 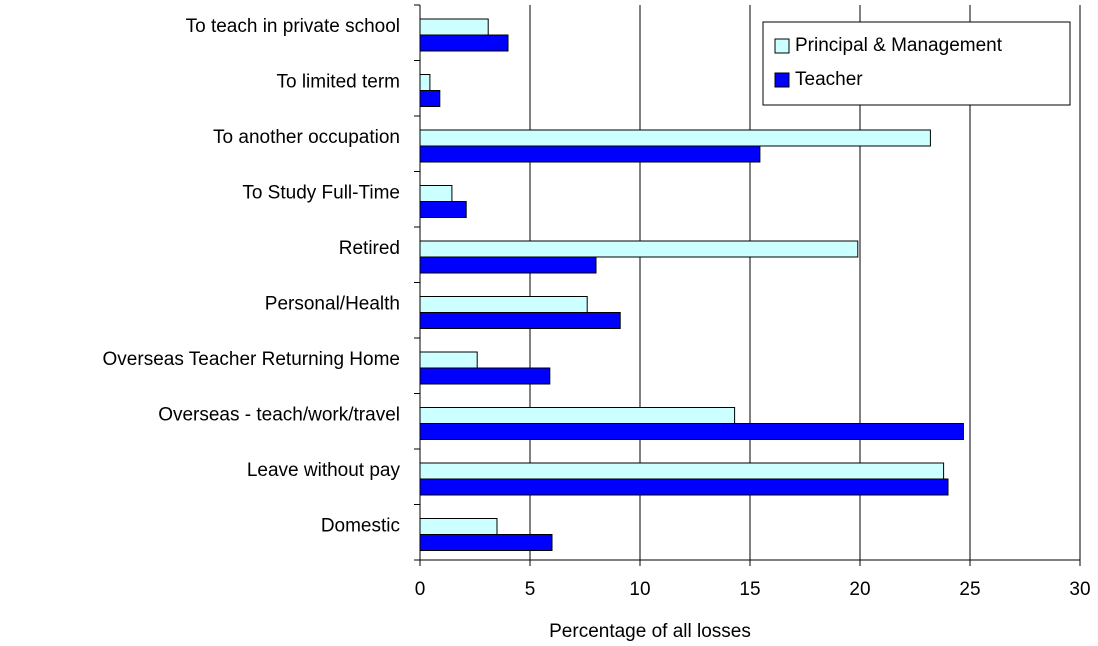 I want to click on x-tick-label: 20, so click(x=859, y=589).